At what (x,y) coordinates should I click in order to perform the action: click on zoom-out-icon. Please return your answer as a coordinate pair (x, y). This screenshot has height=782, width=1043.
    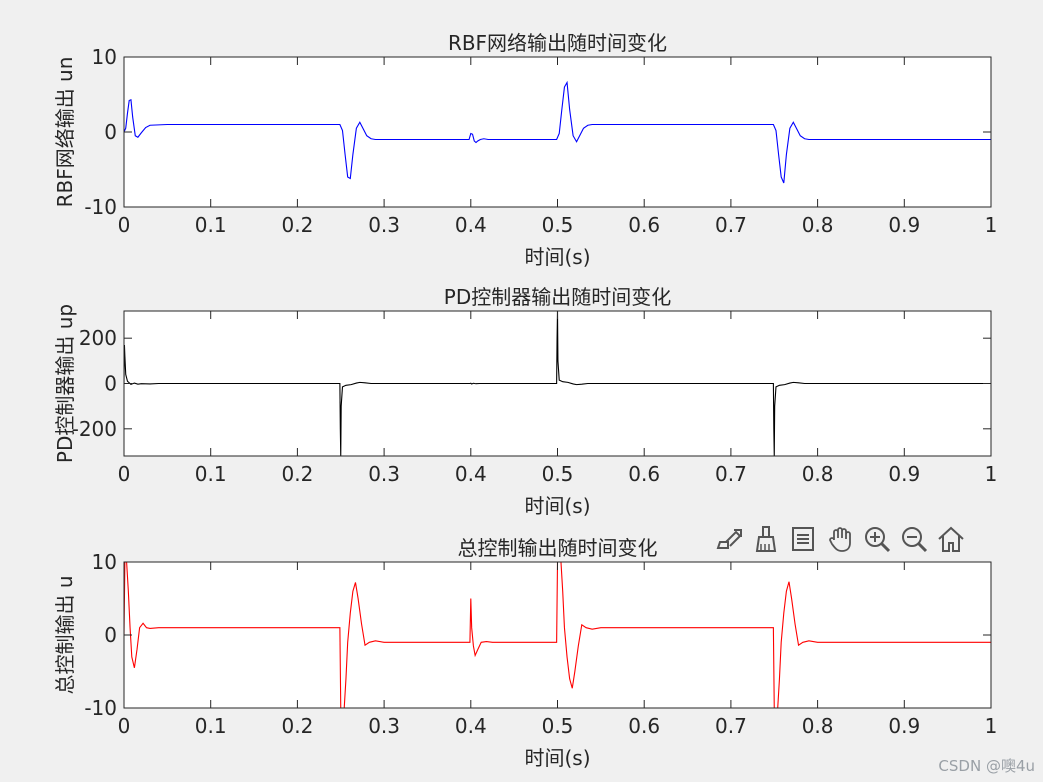
    Looking at the image, I should click on (913, 539).